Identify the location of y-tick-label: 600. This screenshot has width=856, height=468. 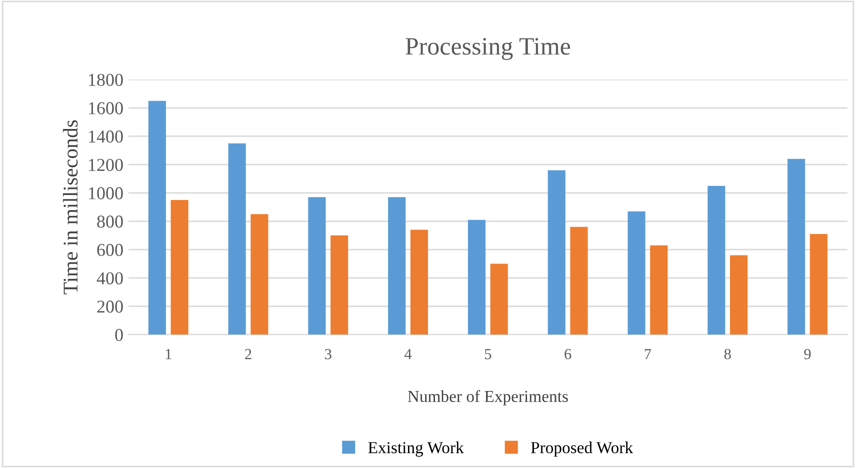
(110, 250).